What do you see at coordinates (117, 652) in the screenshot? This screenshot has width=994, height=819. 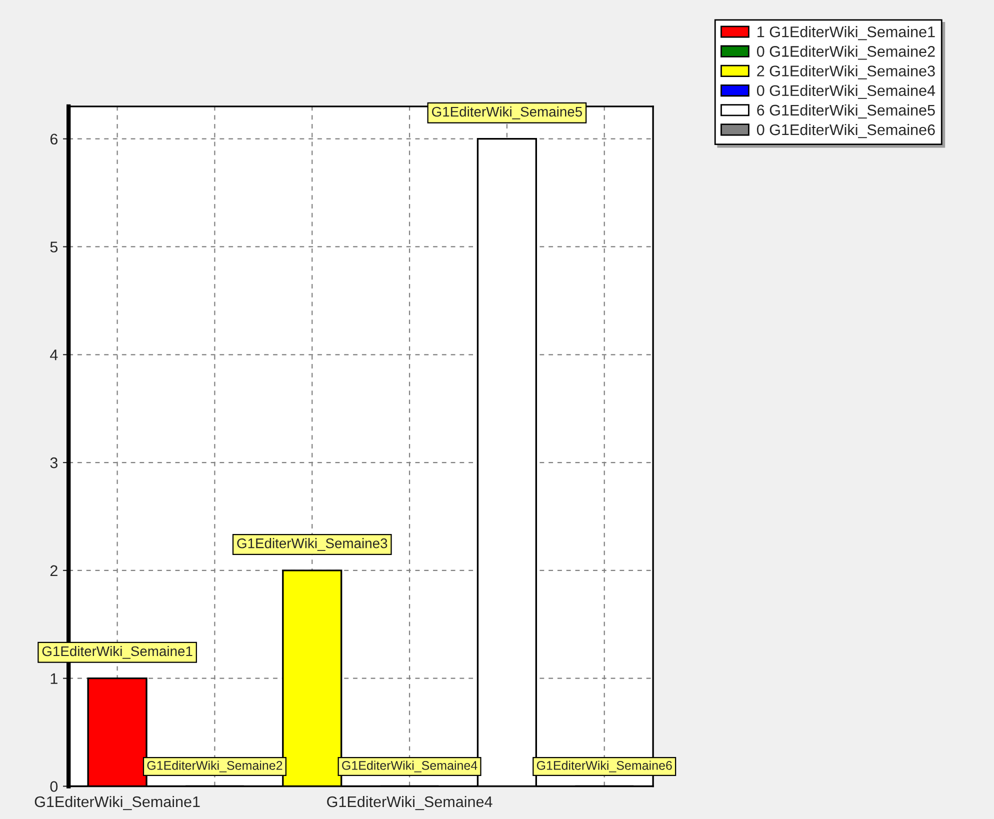 I see `data-label: G1EditerWiki_Semaine1` at bounding box center [117, 652].